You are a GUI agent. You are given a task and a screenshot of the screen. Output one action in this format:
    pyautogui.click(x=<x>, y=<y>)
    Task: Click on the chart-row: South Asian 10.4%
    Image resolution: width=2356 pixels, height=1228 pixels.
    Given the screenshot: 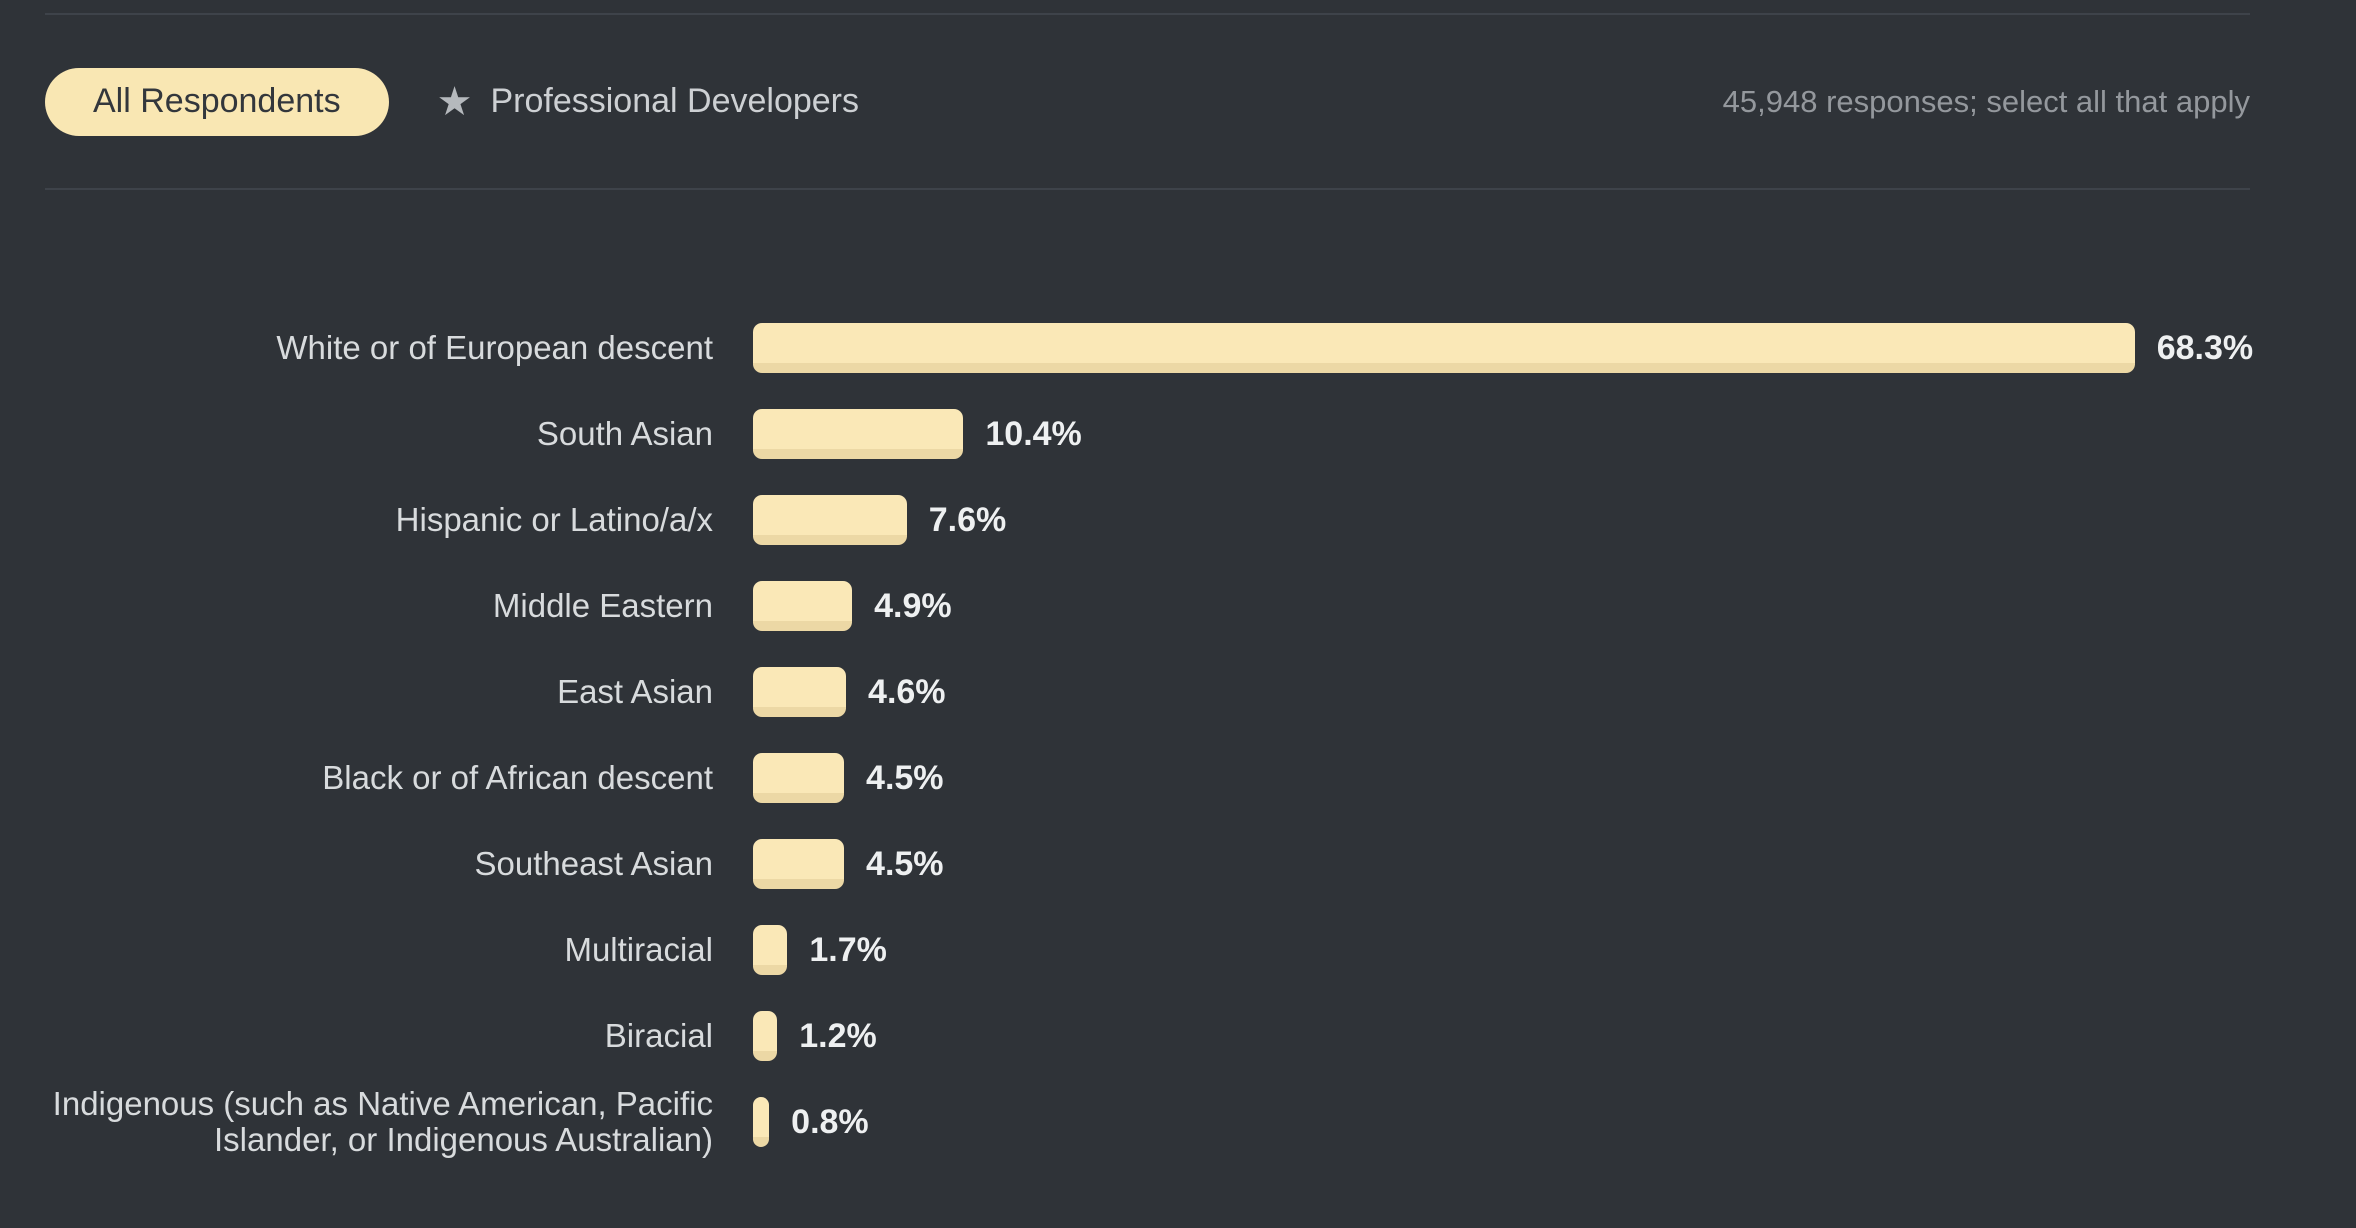 What is the action you would take?
    pyautogui.click(x=1147, y=434)
    